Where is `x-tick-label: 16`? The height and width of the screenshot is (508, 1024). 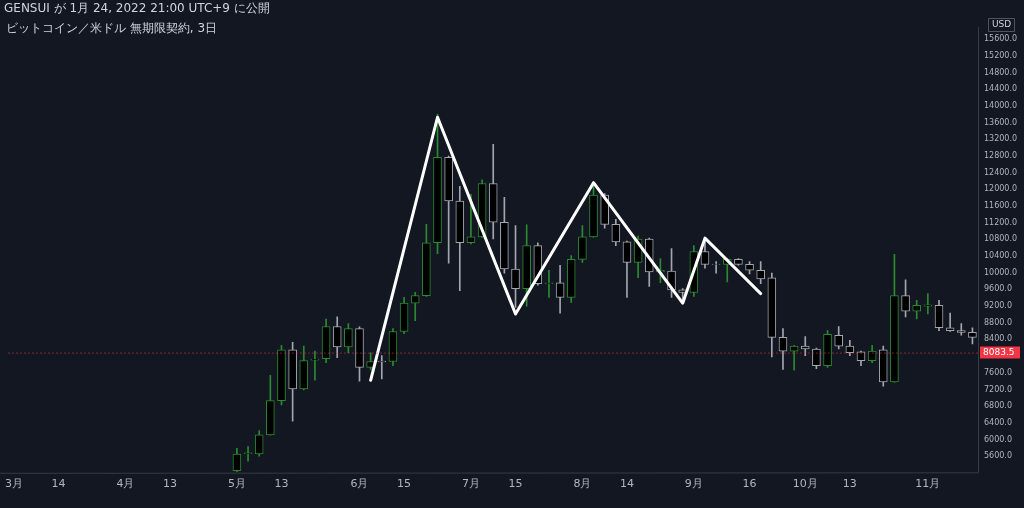
x-tick-label: 16 is located at coordinates (749, 484).